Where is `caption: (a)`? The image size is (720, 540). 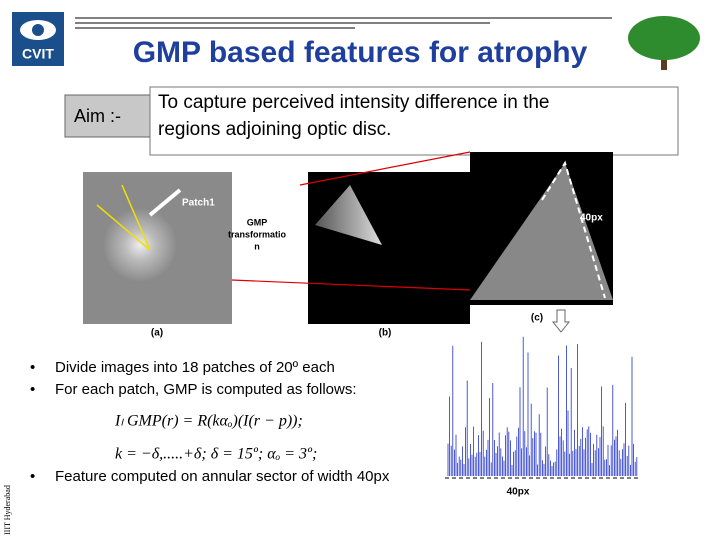 caption: (a) is located at coordinates (157, 333).